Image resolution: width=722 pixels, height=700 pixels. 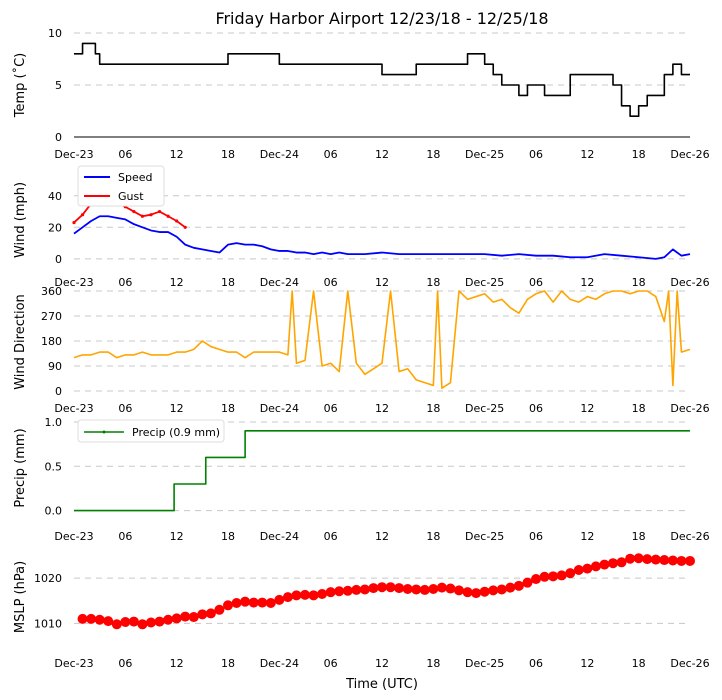 What do you see at coordinates (73, 408) in the screenshot?
I see `direction-xtick-label: Dec-23` at bounding box center [73, 408].